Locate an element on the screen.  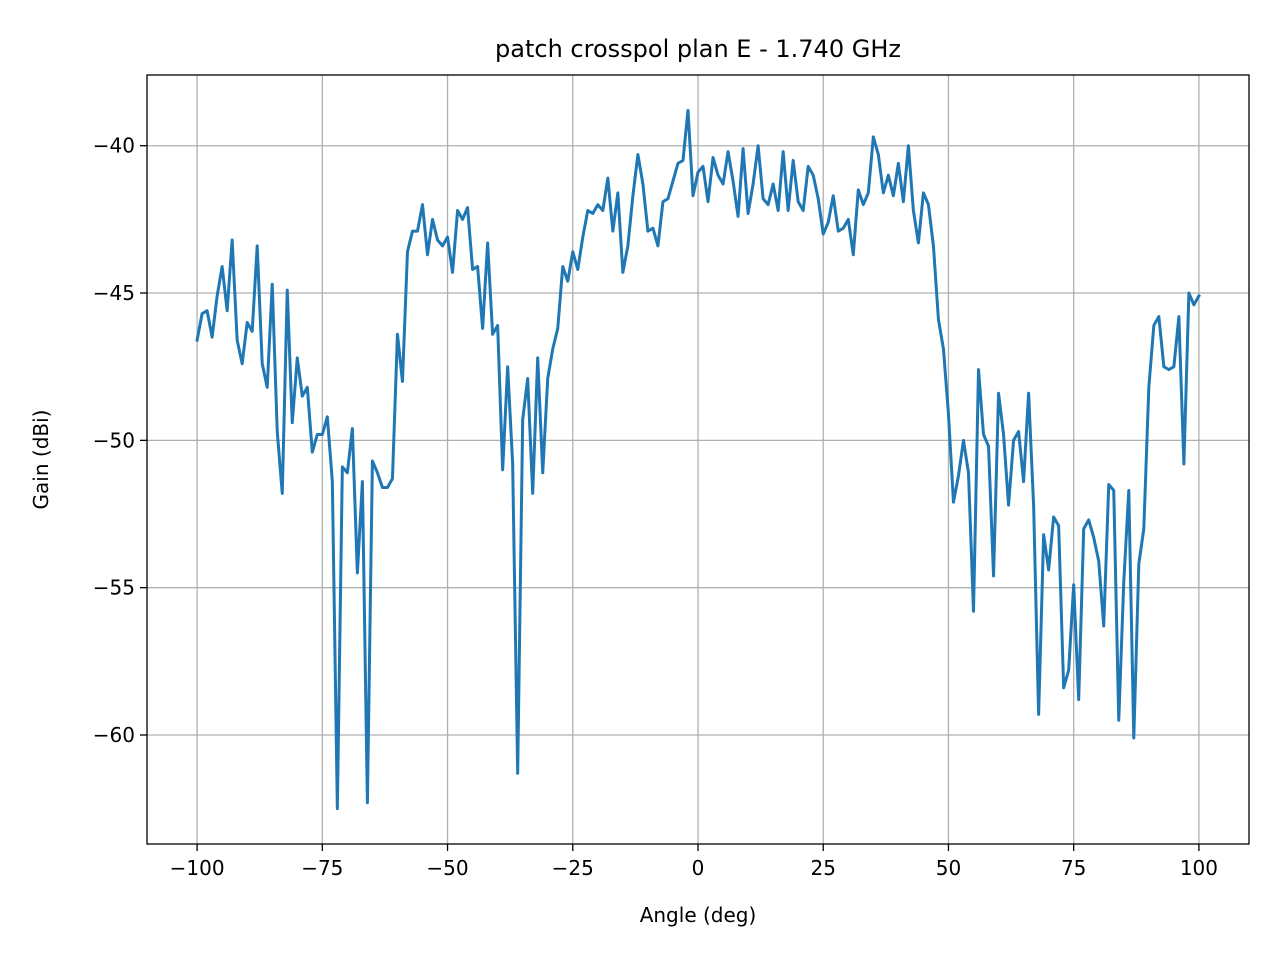
x-tick-label: 50 is located at coordinates (948, 868).